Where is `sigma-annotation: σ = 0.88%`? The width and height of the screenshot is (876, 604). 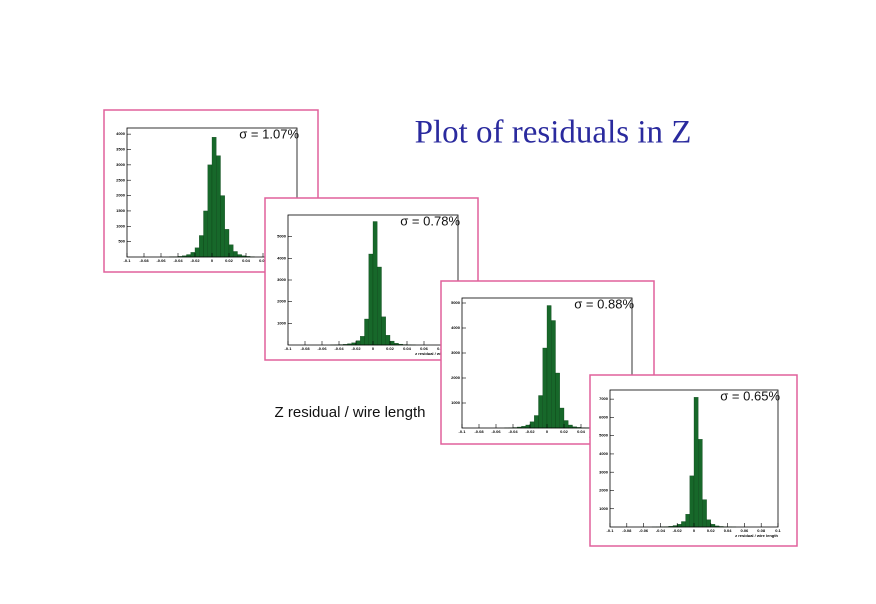 sigma-annotation: σ = 0.88% is located at coordinates (604, 303).